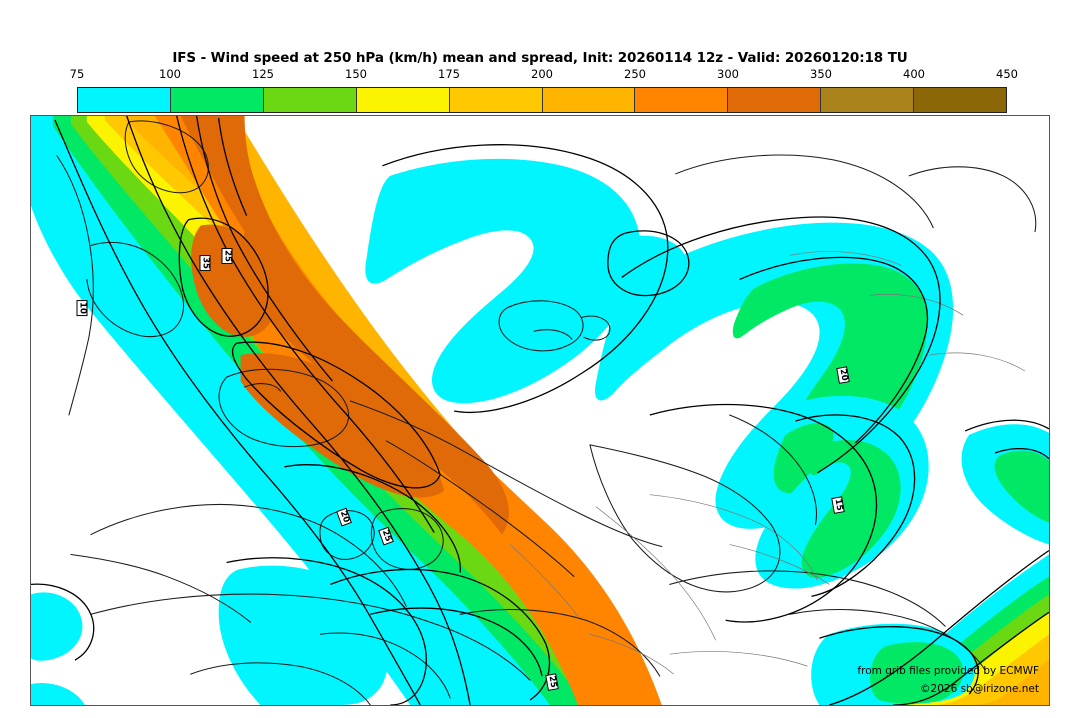  I want to click on spread-cyan-lower, so click(304, 635).